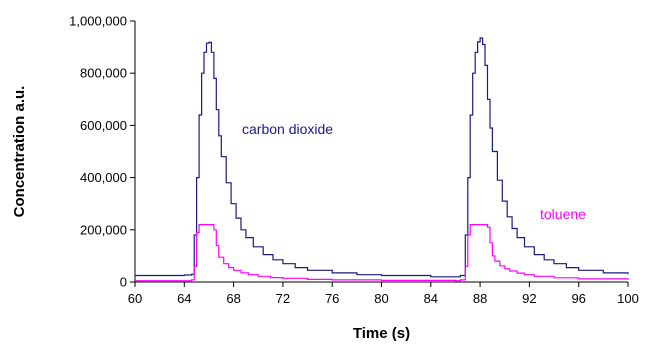  I want to click on annotation-carbon-dioxide: carbon dioxide, so click(287, 129).